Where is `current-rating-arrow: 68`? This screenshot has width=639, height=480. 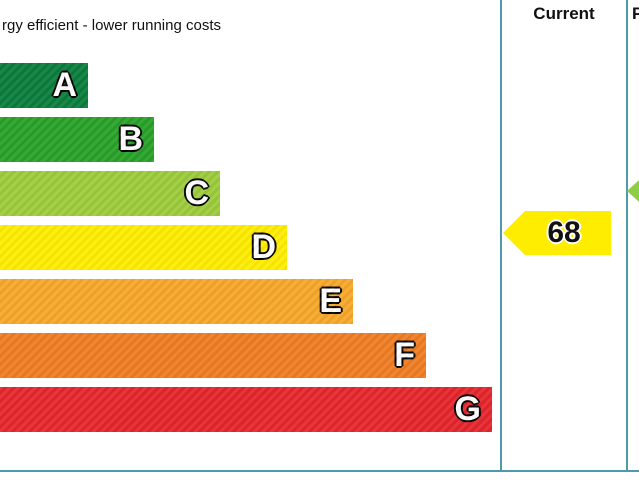
current-rating-arrow: 68 is located at coordinates (557, 233).